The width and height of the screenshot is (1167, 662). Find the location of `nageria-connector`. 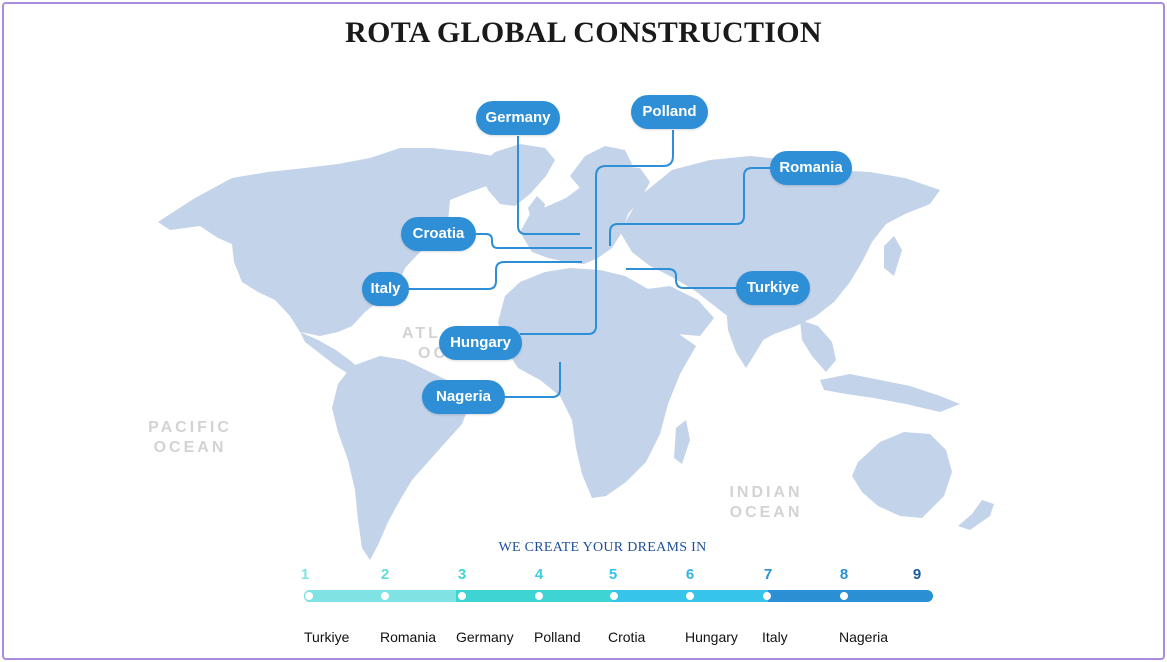

nageria-connector is located at coordinates (531, 380).